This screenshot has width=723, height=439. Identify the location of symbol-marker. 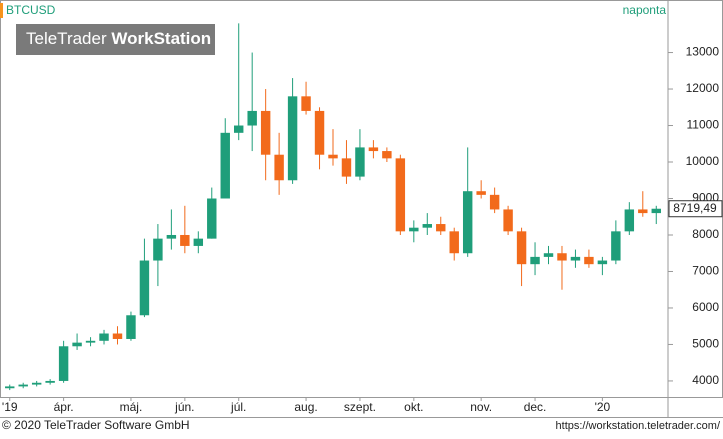
(1, 10).